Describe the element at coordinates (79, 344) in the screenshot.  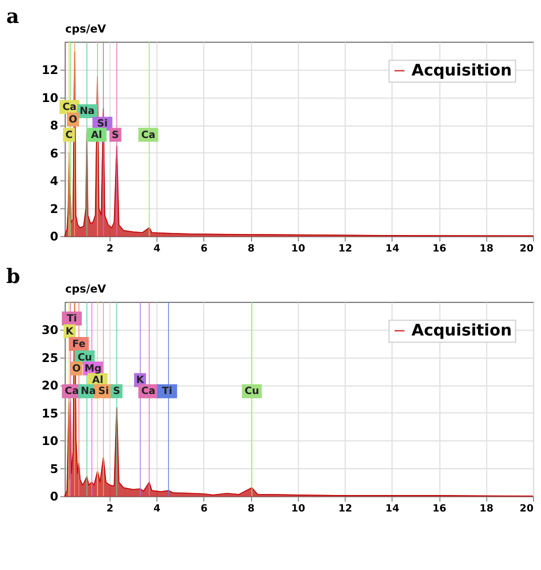
I see `annotation: Fe` at that location.